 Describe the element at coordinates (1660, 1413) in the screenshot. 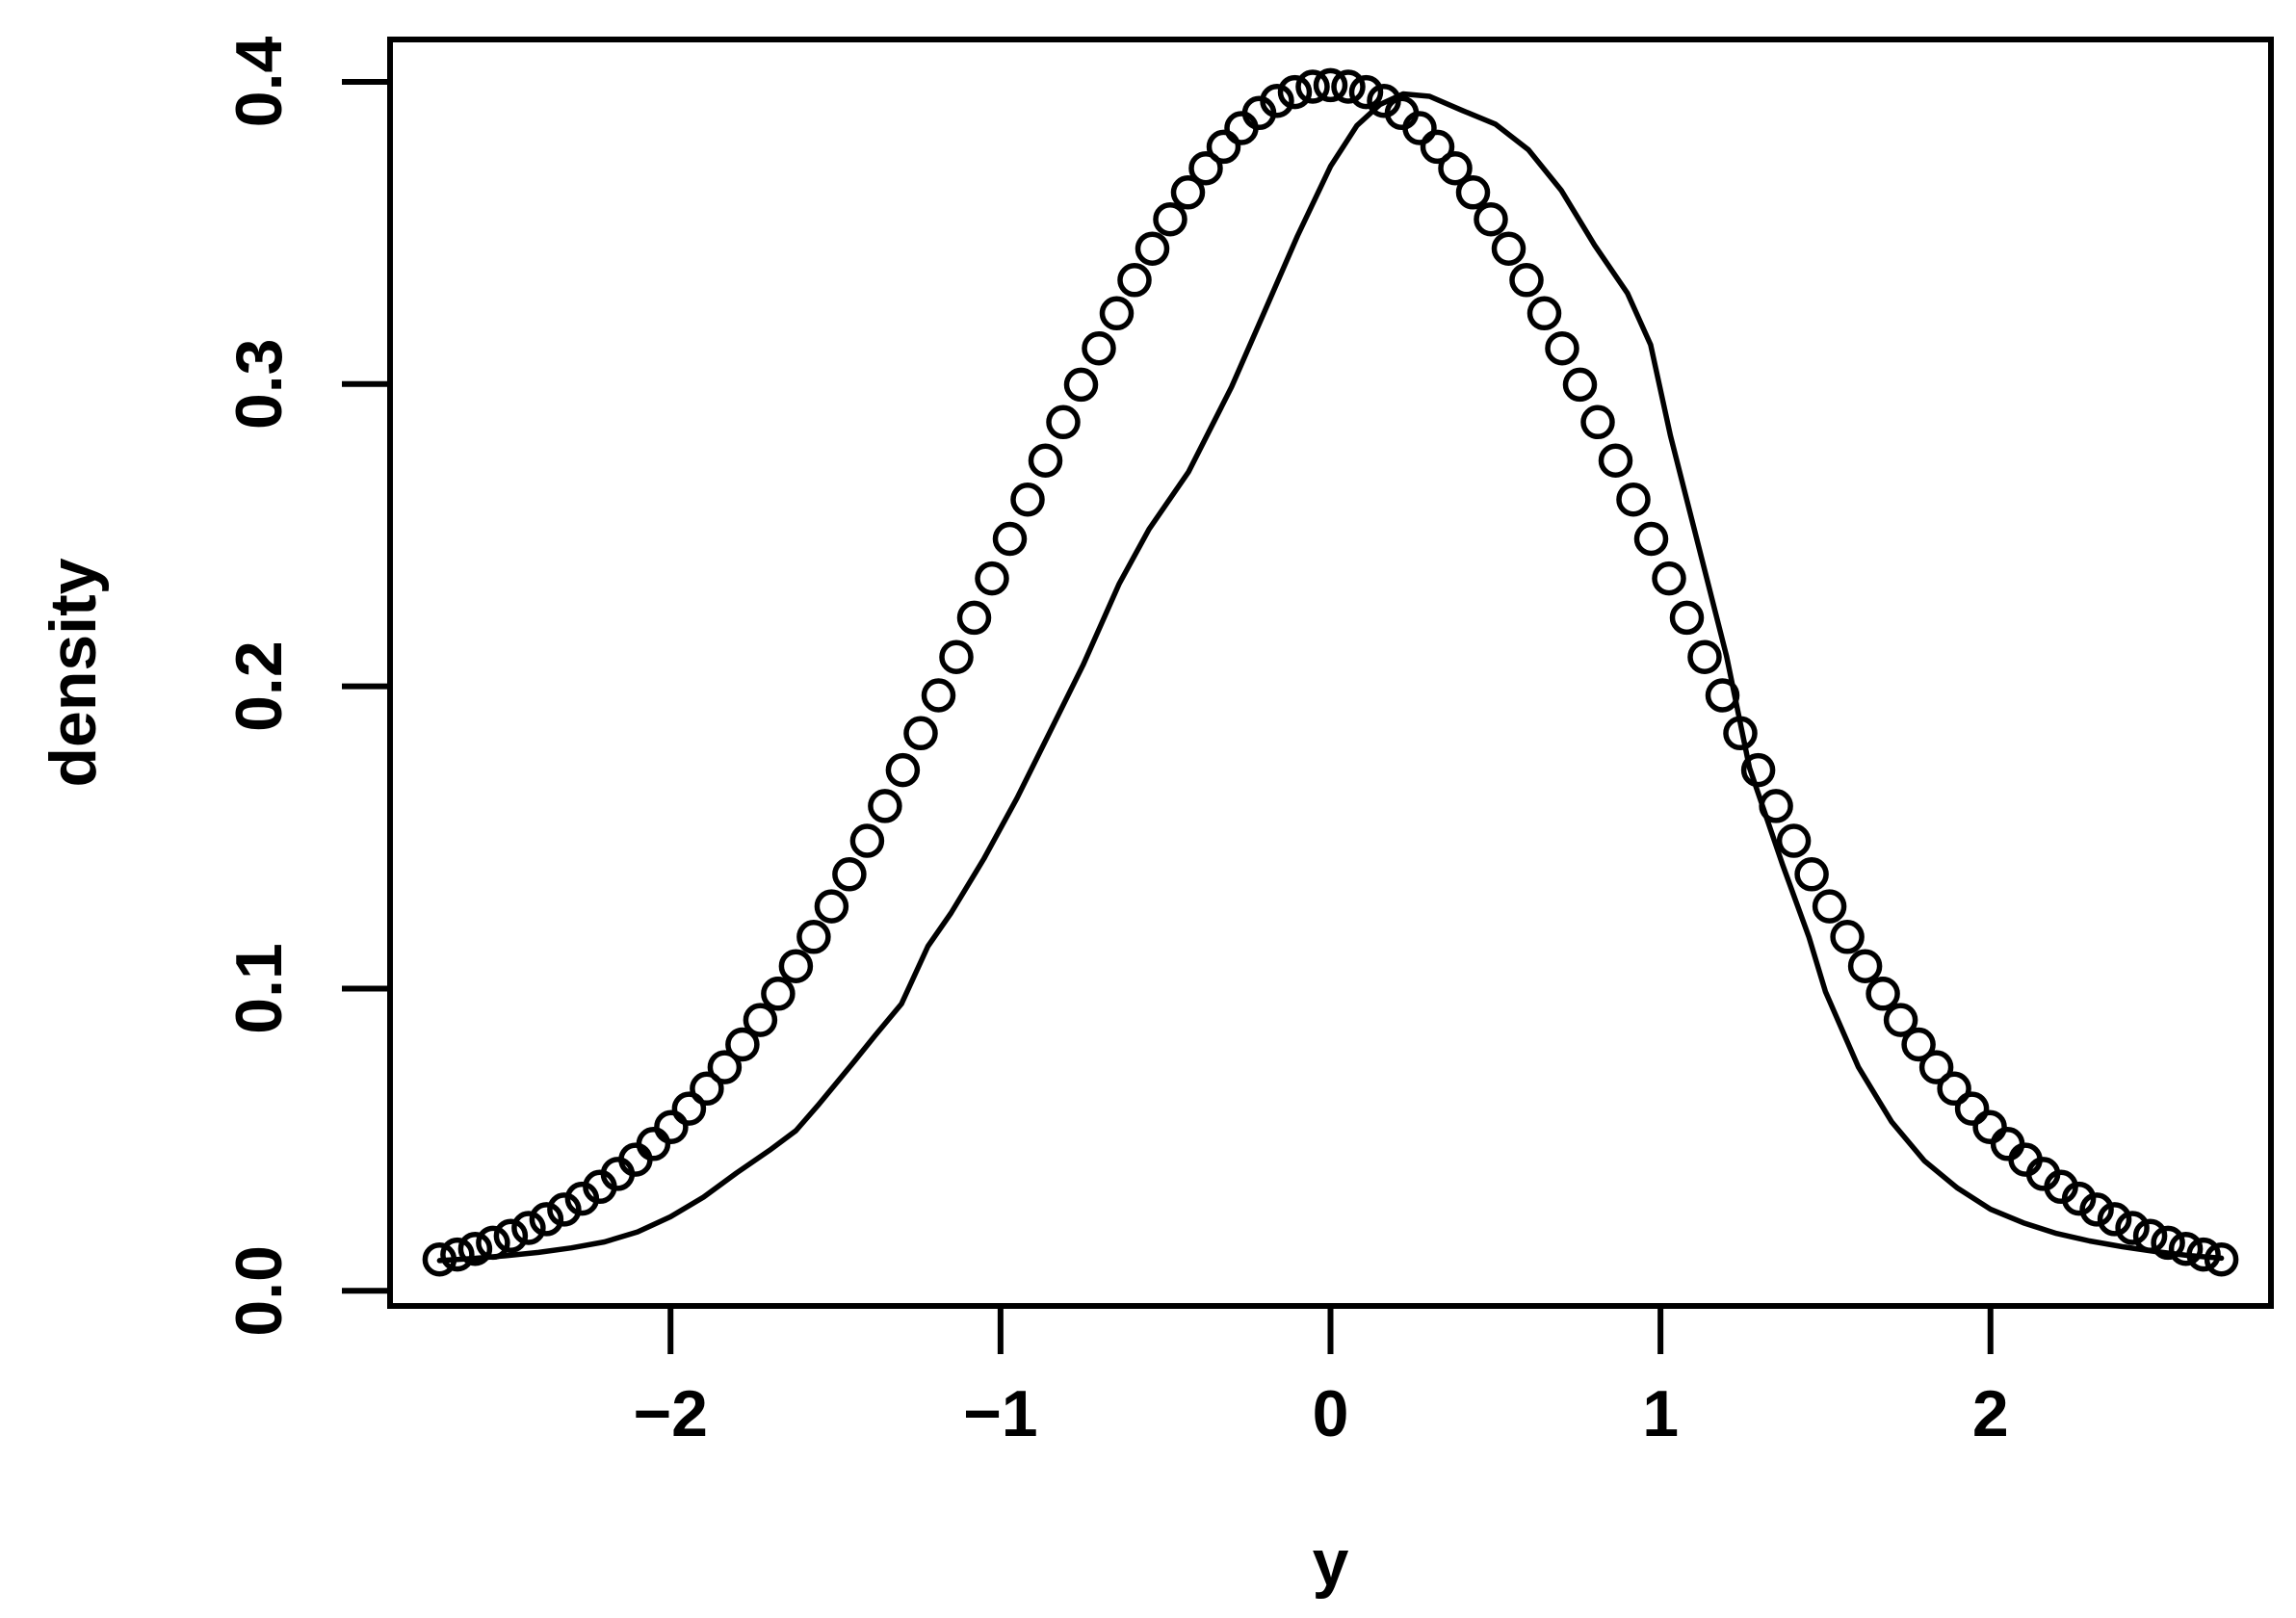

I see `x-tick-label: 1` at that location.